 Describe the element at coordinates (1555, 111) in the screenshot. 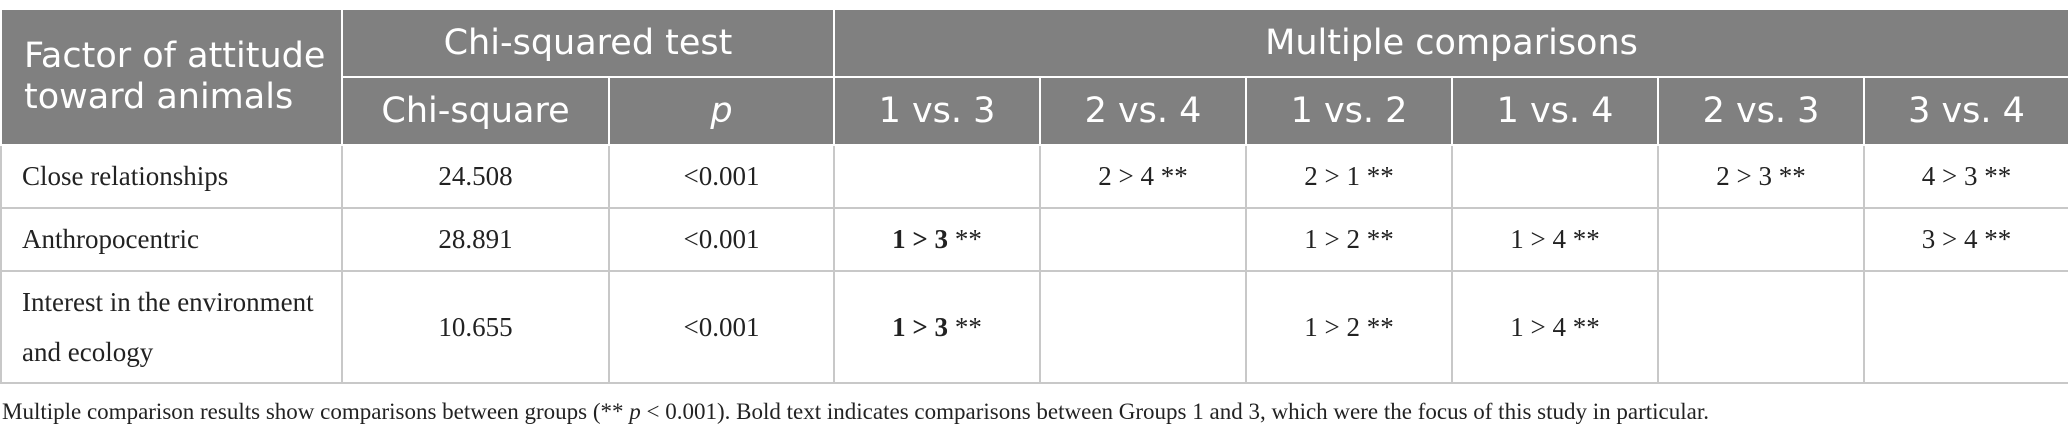

I see `header-cmp-4: 1 vs. 4` at that location.